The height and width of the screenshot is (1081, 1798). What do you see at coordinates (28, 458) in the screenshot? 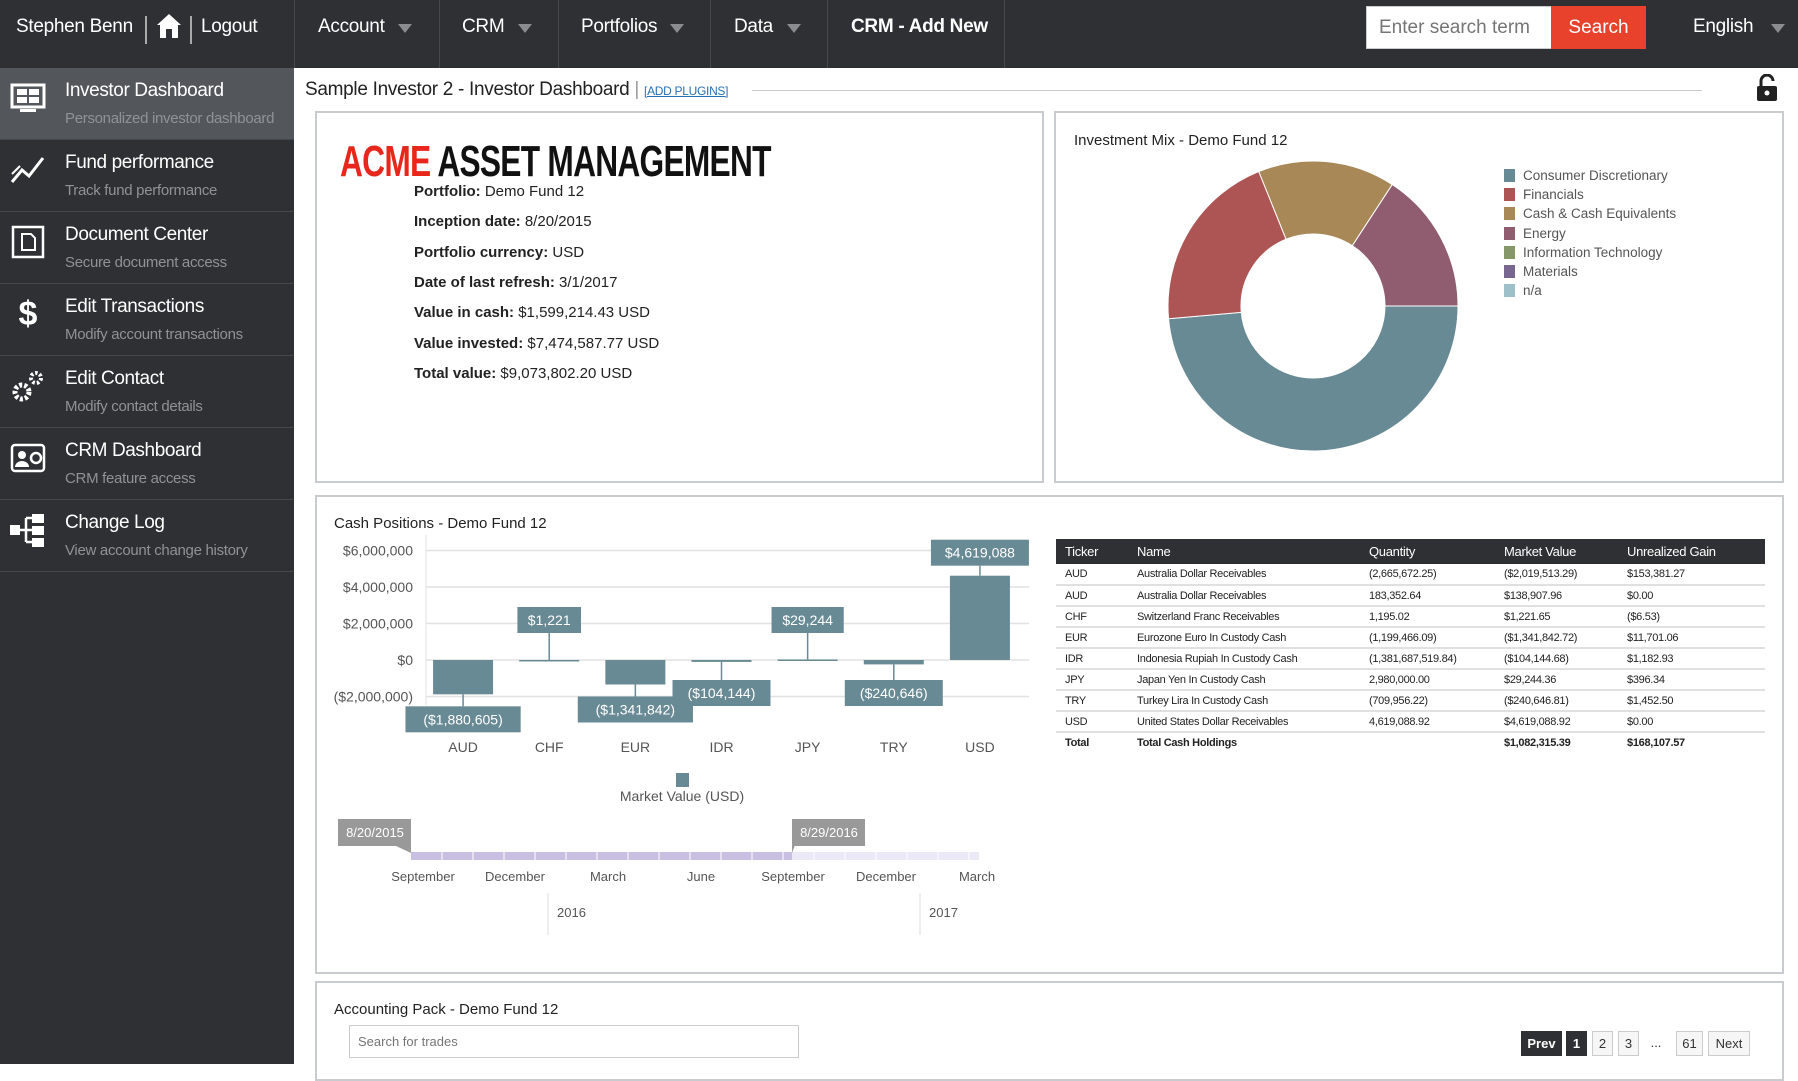
I see `contact-card-icon` at bounding box center [28, 458].